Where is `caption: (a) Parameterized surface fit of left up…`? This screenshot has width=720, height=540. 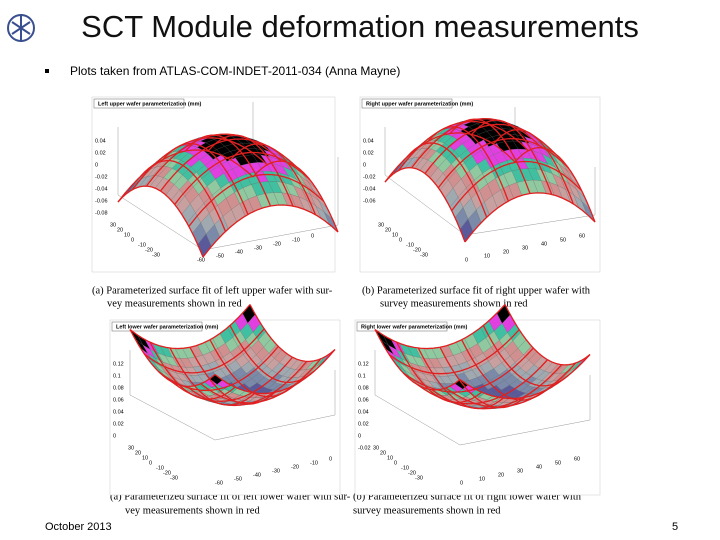
caption: (a) Parameterized surface fit of left up… is located at coordinates (212, 290).